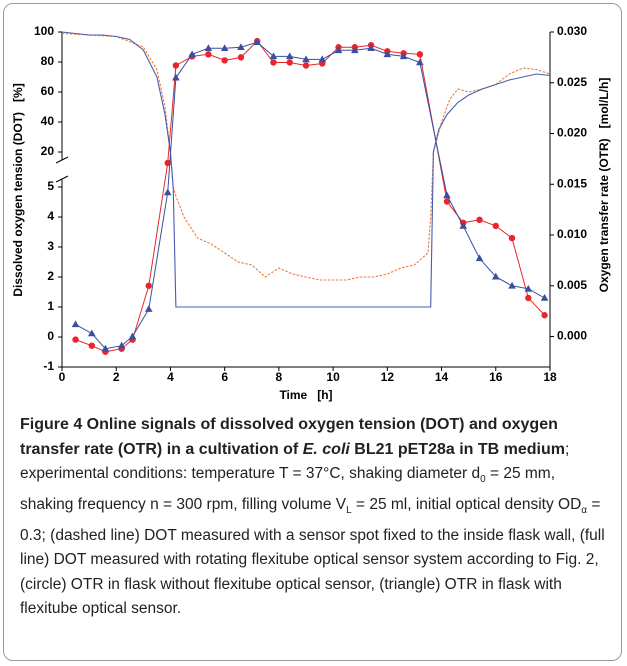 The height and width of the screenshot is (666, 627). Describe the element at coordinates (333, 377) in the screenshot. I see `x-tick-label: 10` at that location.